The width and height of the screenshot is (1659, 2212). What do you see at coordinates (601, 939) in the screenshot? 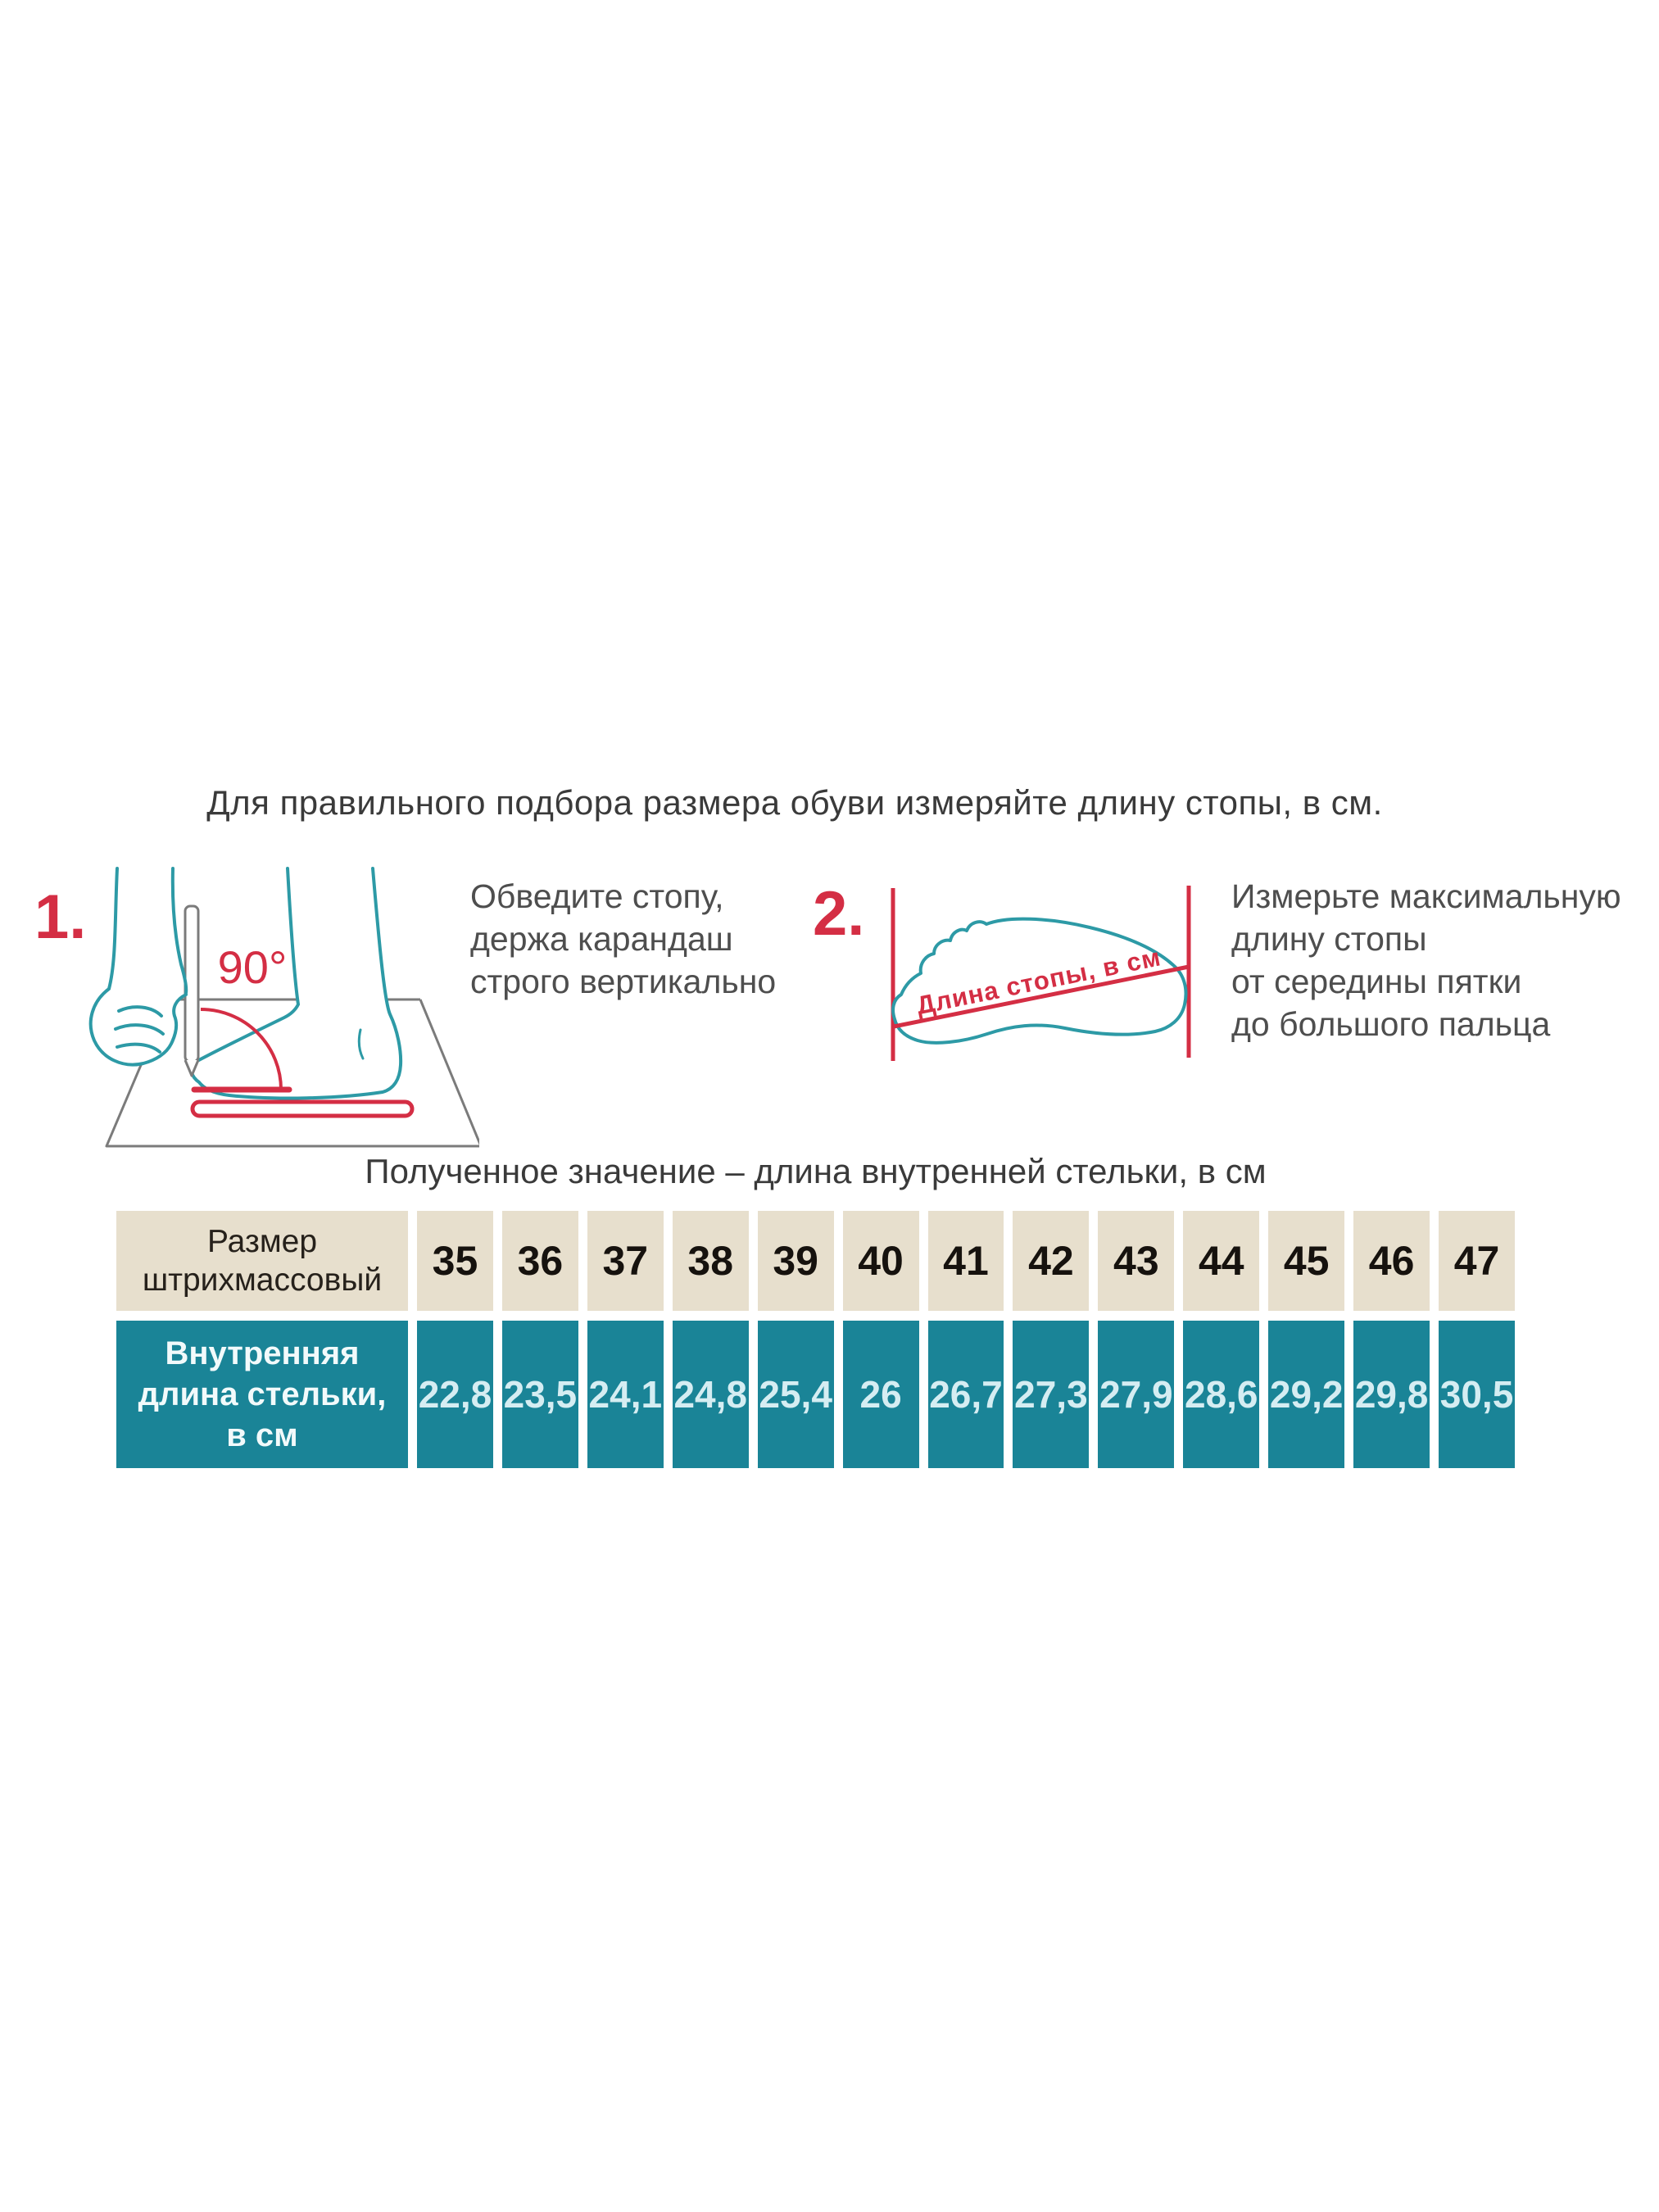
I see `step-1-caption-line: держа карандаш` at bounding box center [601, 939].